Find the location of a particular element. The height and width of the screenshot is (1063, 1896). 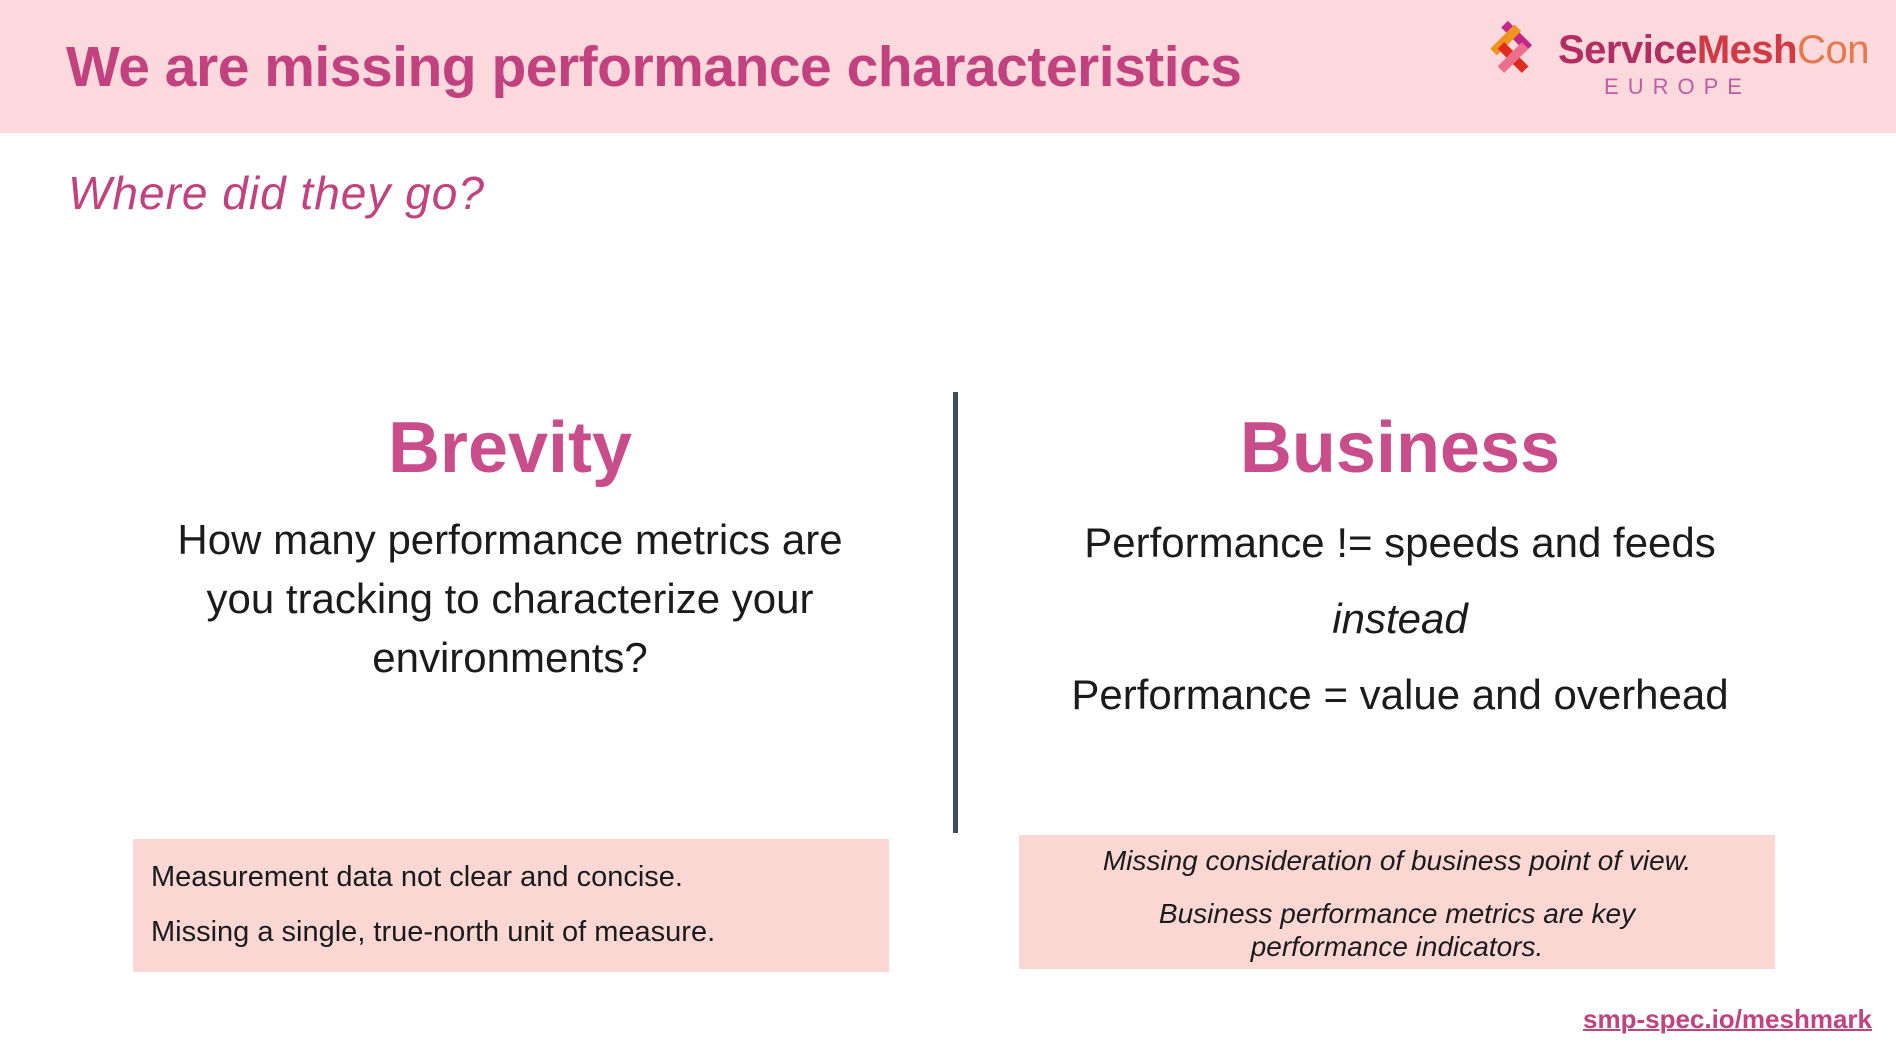

logo-wordmark: ServiceMeshCon is located at coordinates (1713, 50).